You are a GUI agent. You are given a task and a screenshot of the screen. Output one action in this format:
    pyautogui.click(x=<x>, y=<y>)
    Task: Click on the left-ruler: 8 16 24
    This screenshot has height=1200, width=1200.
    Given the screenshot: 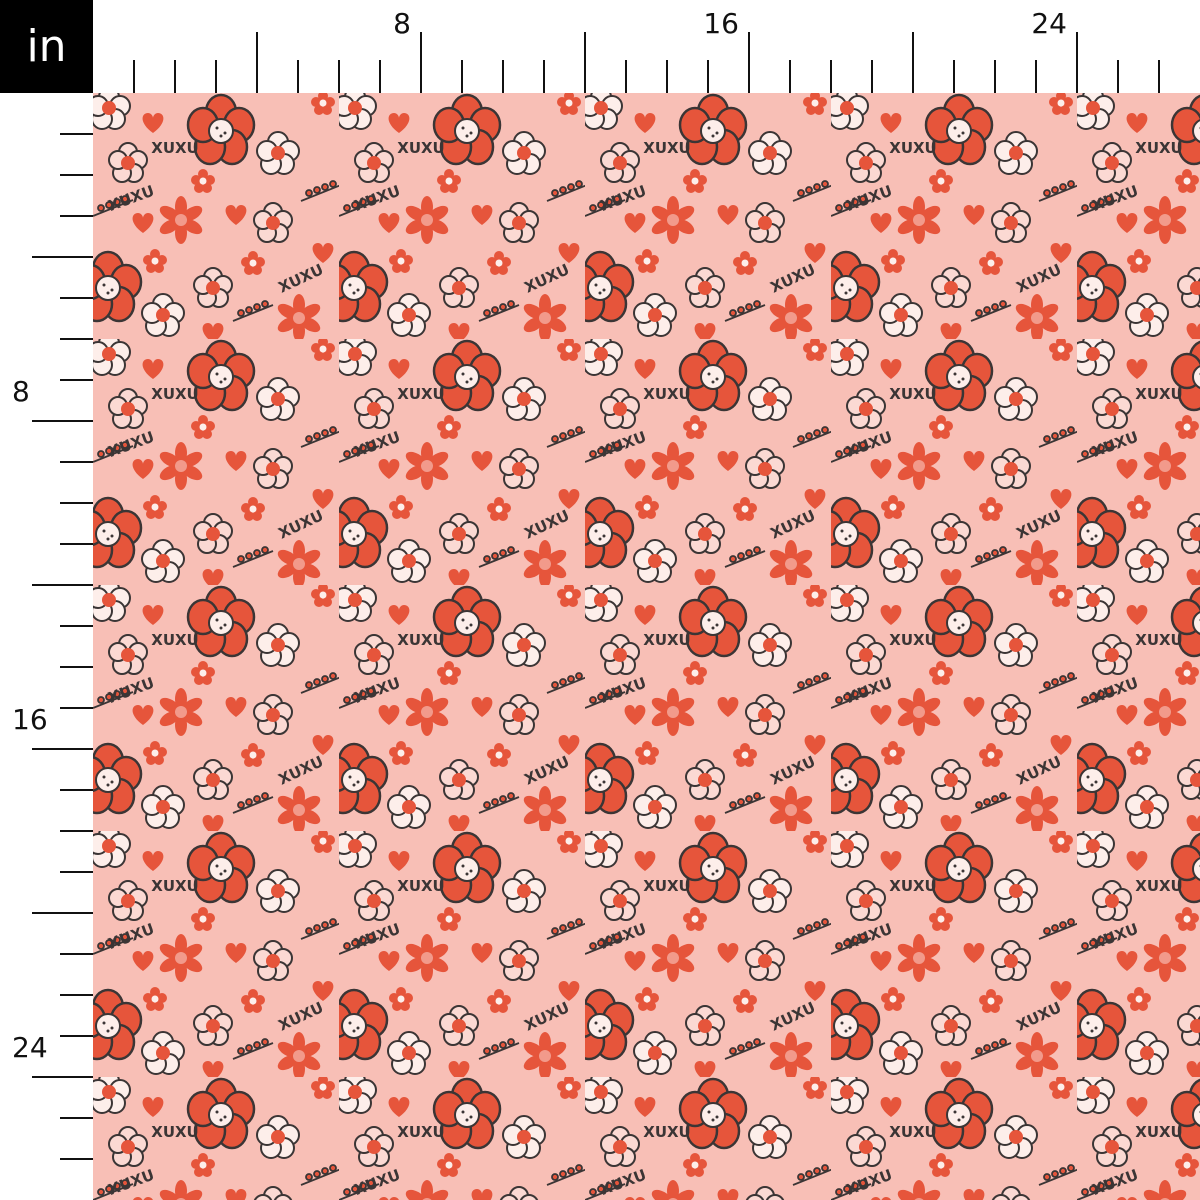 What is the action you would take?
    pyautogui.click(x=46, y=646)
    